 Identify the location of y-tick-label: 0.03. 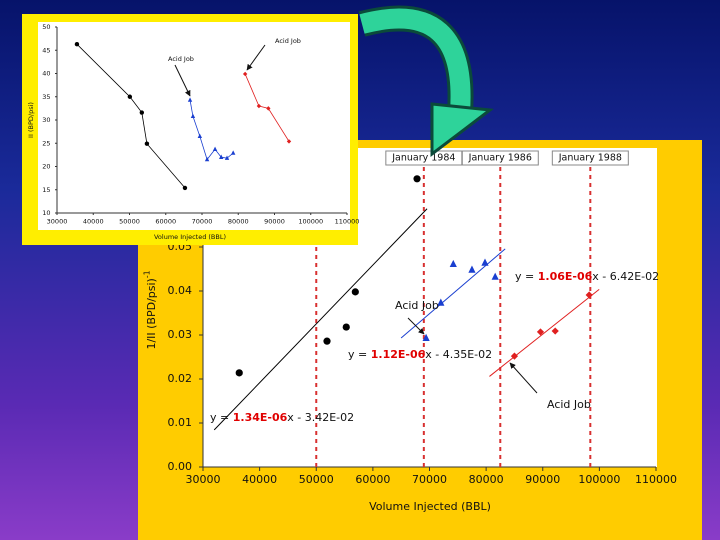
(180, 334).